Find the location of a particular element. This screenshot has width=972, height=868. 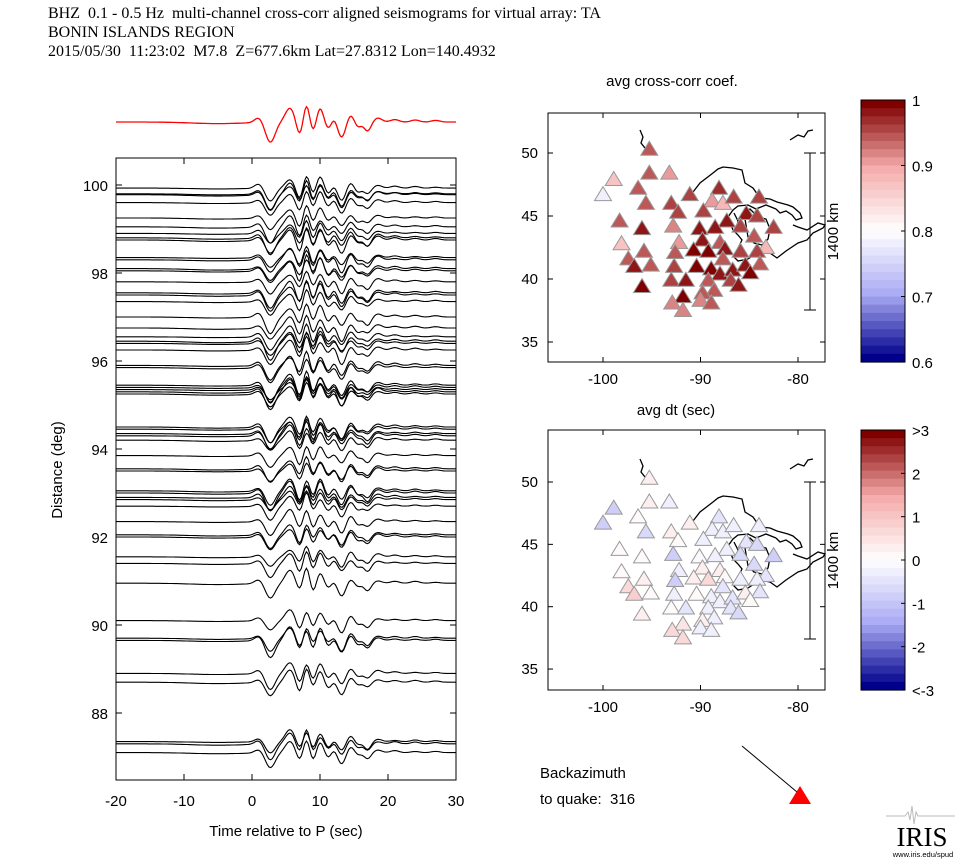

colorbar-dt: >3 2 1 0 -1 -2 <-3 is located at coordinates (897, 561).